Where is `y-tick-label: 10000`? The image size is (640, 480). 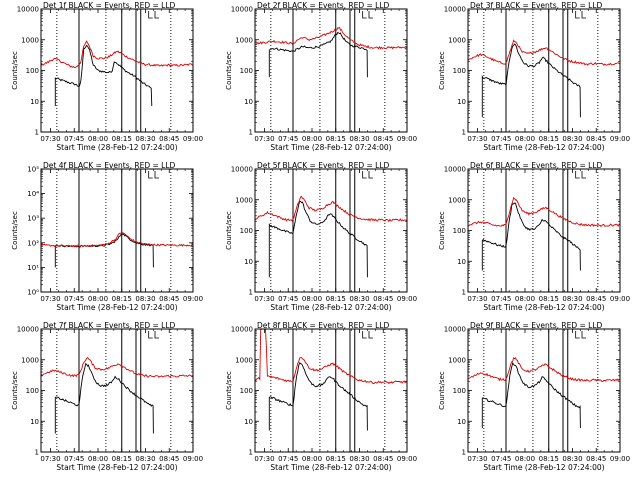 y-tick-label: 10000 is located at coordinates (28, 10).